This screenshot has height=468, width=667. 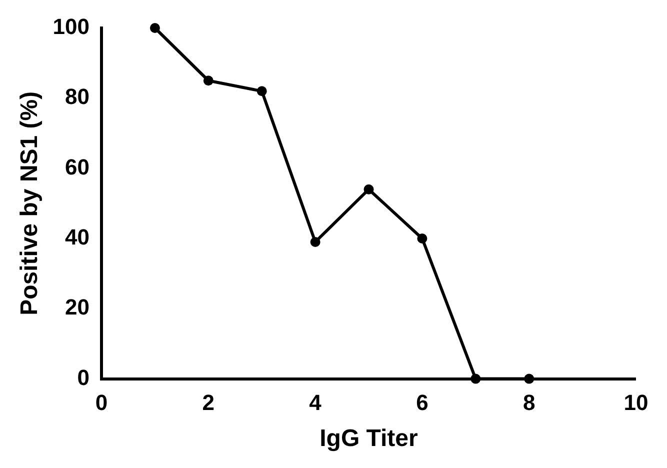 What do you see at coordinates (208, 403) in the screenshot?
I see `x-tick-label: 2` at bounding box center [208, 403].